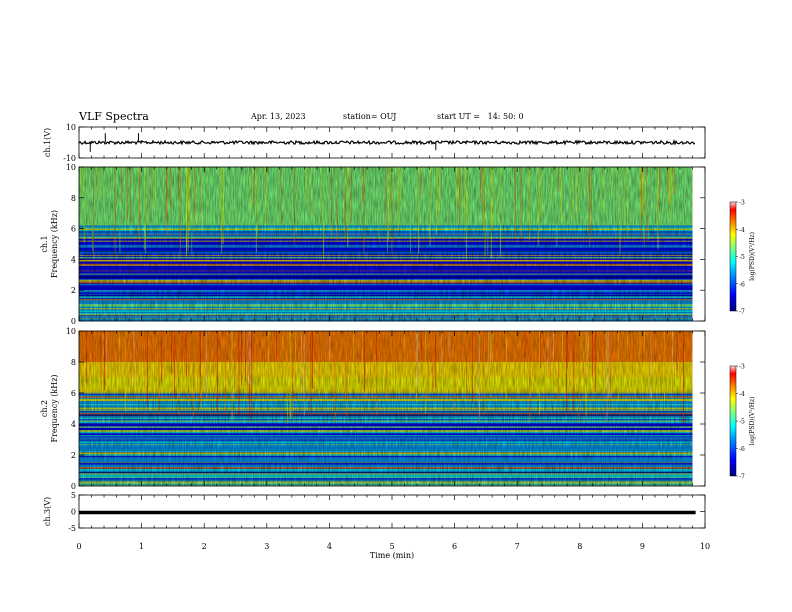  Describe the element at coordinates (642, 546) in the screenshot. I see `x-tick-label: 9` at that location.